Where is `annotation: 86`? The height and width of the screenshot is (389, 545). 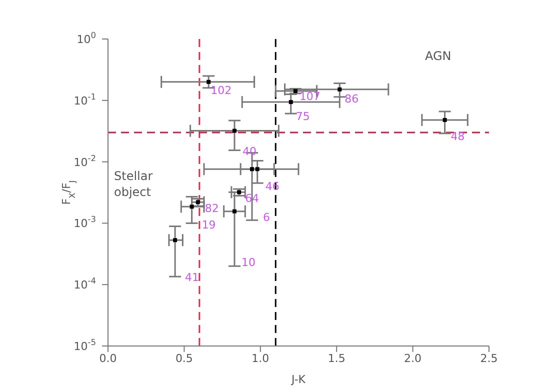 annotation: 86 is located at coordinates (351, 99).